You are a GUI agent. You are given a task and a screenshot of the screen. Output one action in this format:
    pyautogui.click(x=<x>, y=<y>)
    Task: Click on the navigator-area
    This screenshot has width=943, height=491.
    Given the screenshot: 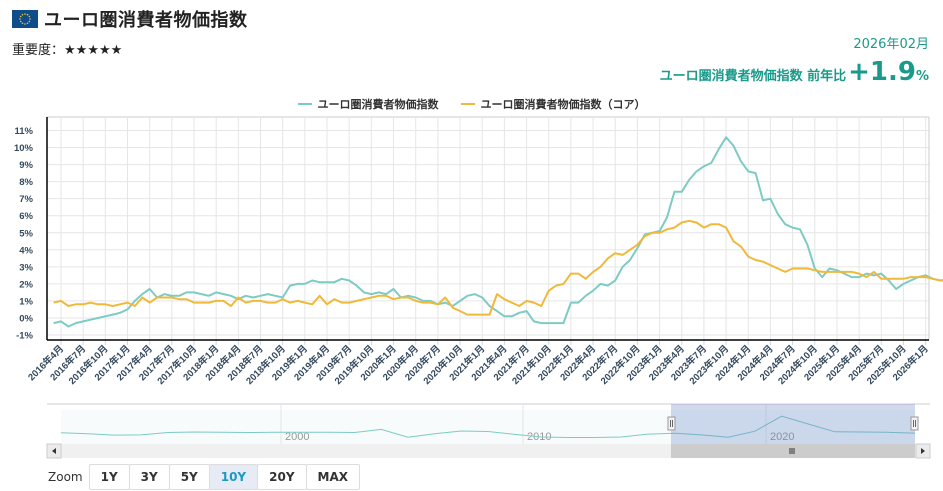 What is the action you would take?
    pyautogui.click(x=488, y=427)
    